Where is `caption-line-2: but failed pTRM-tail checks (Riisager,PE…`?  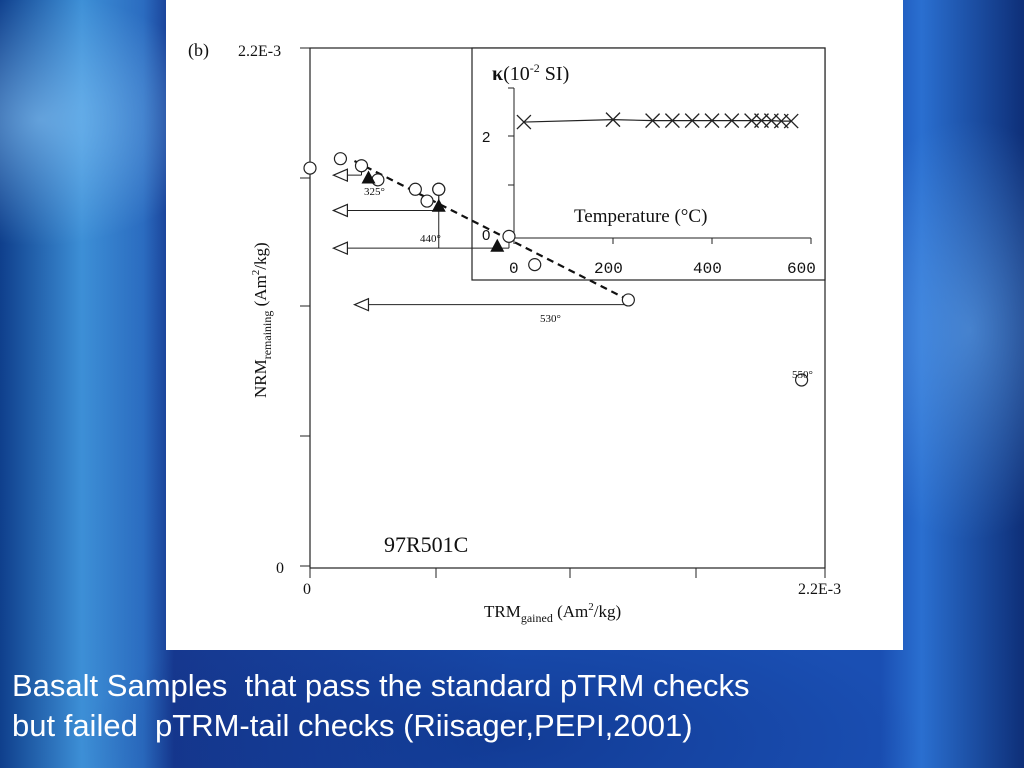
caption-line-2: but failed pTRM-tail checks (Riisager,PE… is located at coordinates (352, 725).